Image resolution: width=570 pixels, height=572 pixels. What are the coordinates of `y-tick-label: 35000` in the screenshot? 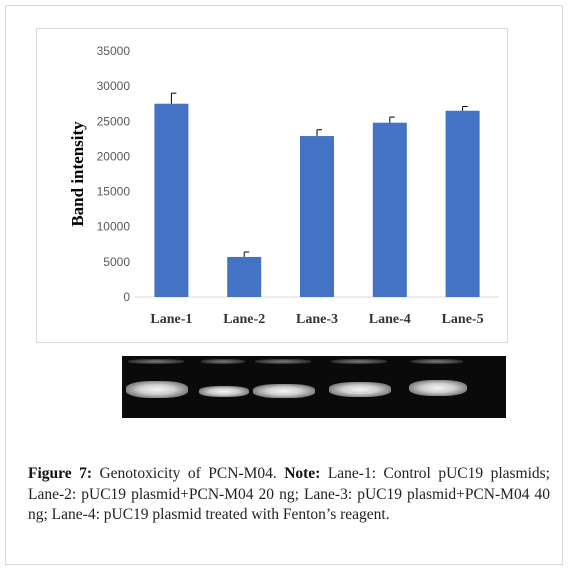 It's located at (114, 51).